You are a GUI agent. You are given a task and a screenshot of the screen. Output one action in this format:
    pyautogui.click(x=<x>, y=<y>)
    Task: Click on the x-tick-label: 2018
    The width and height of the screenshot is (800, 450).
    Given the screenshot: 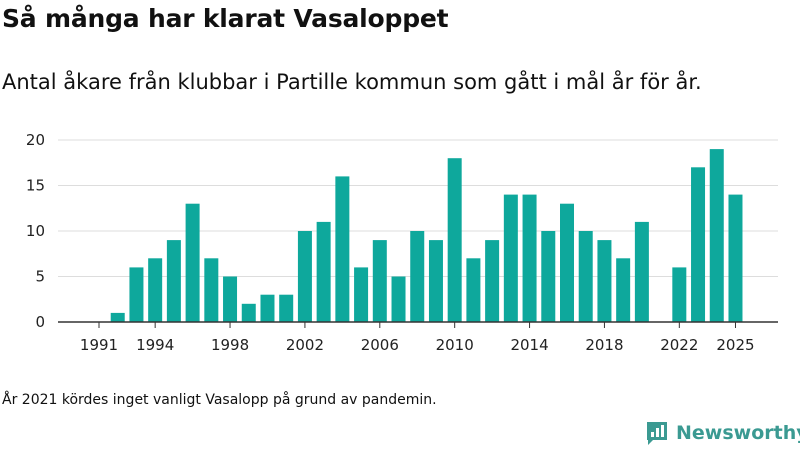 What is the action you would take?
    pyautogui.click(x=604, y=345)
    